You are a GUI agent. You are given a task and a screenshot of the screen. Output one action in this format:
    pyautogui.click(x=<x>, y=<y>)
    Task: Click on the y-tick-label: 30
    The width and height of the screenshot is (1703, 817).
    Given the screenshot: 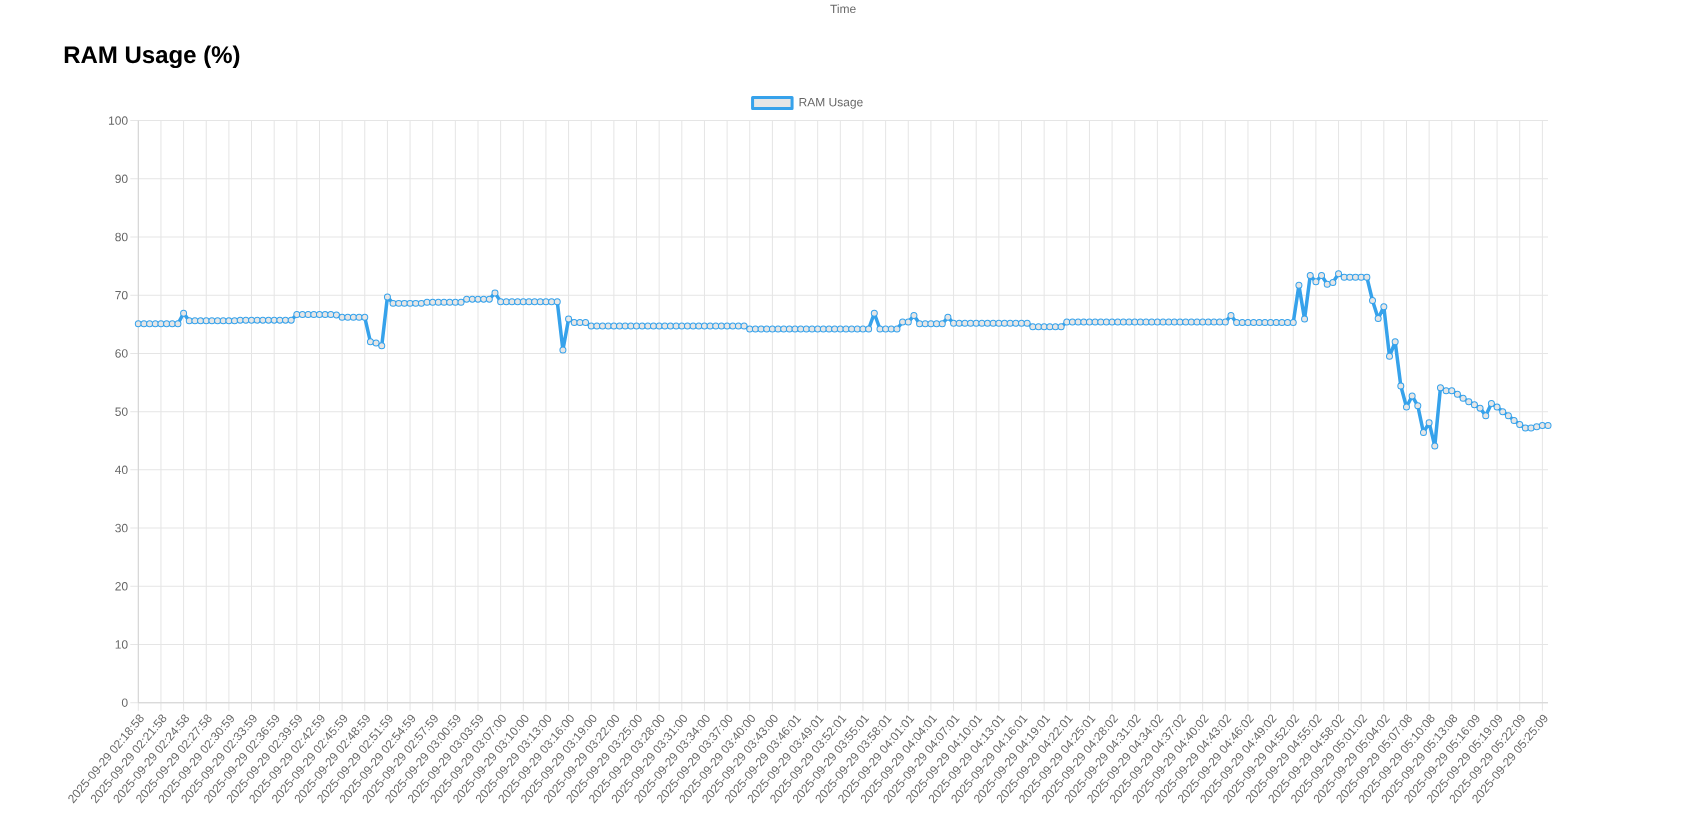 What is the action you would take?
    pyautogui.click(x=121, y=528)
    